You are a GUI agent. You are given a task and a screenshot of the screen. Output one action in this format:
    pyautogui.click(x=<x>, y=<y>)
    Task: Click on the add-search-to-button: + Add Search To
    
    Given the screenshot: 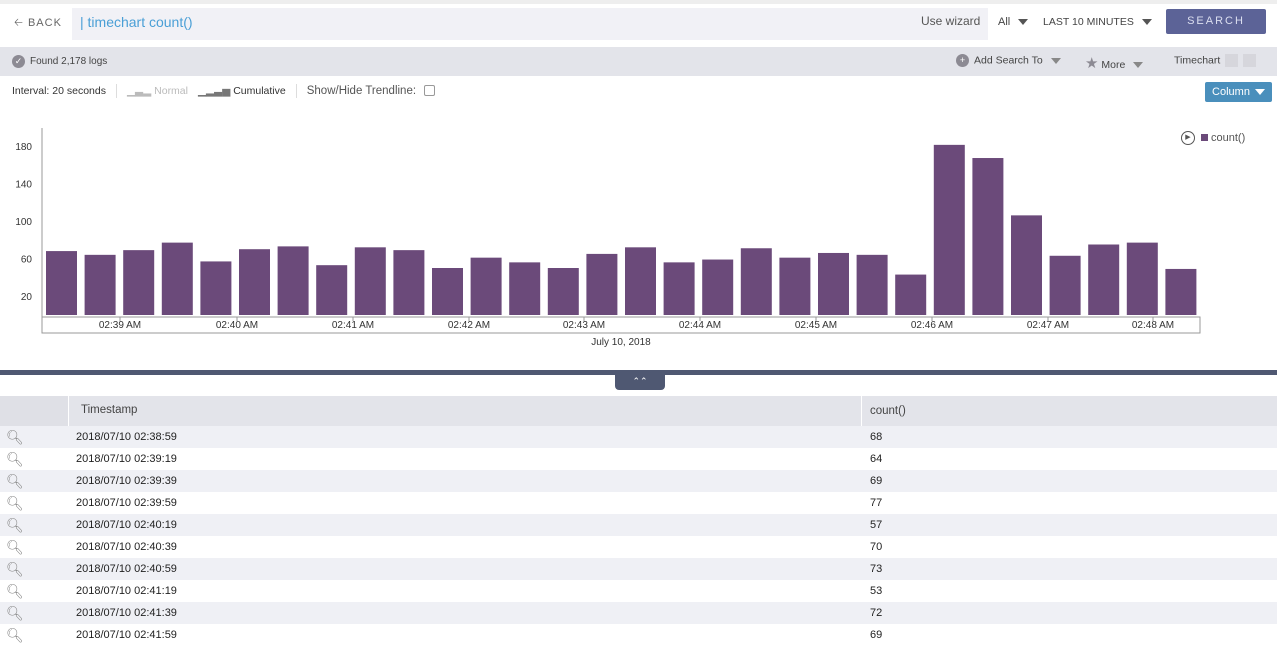 What is the action you would take?
    pyautogui.click(x=1008, y=60)
    